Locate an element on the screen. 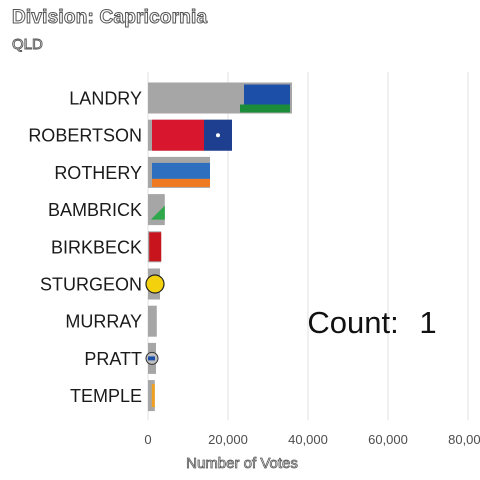  count-label: Count: is located at coordinates (352, 322).